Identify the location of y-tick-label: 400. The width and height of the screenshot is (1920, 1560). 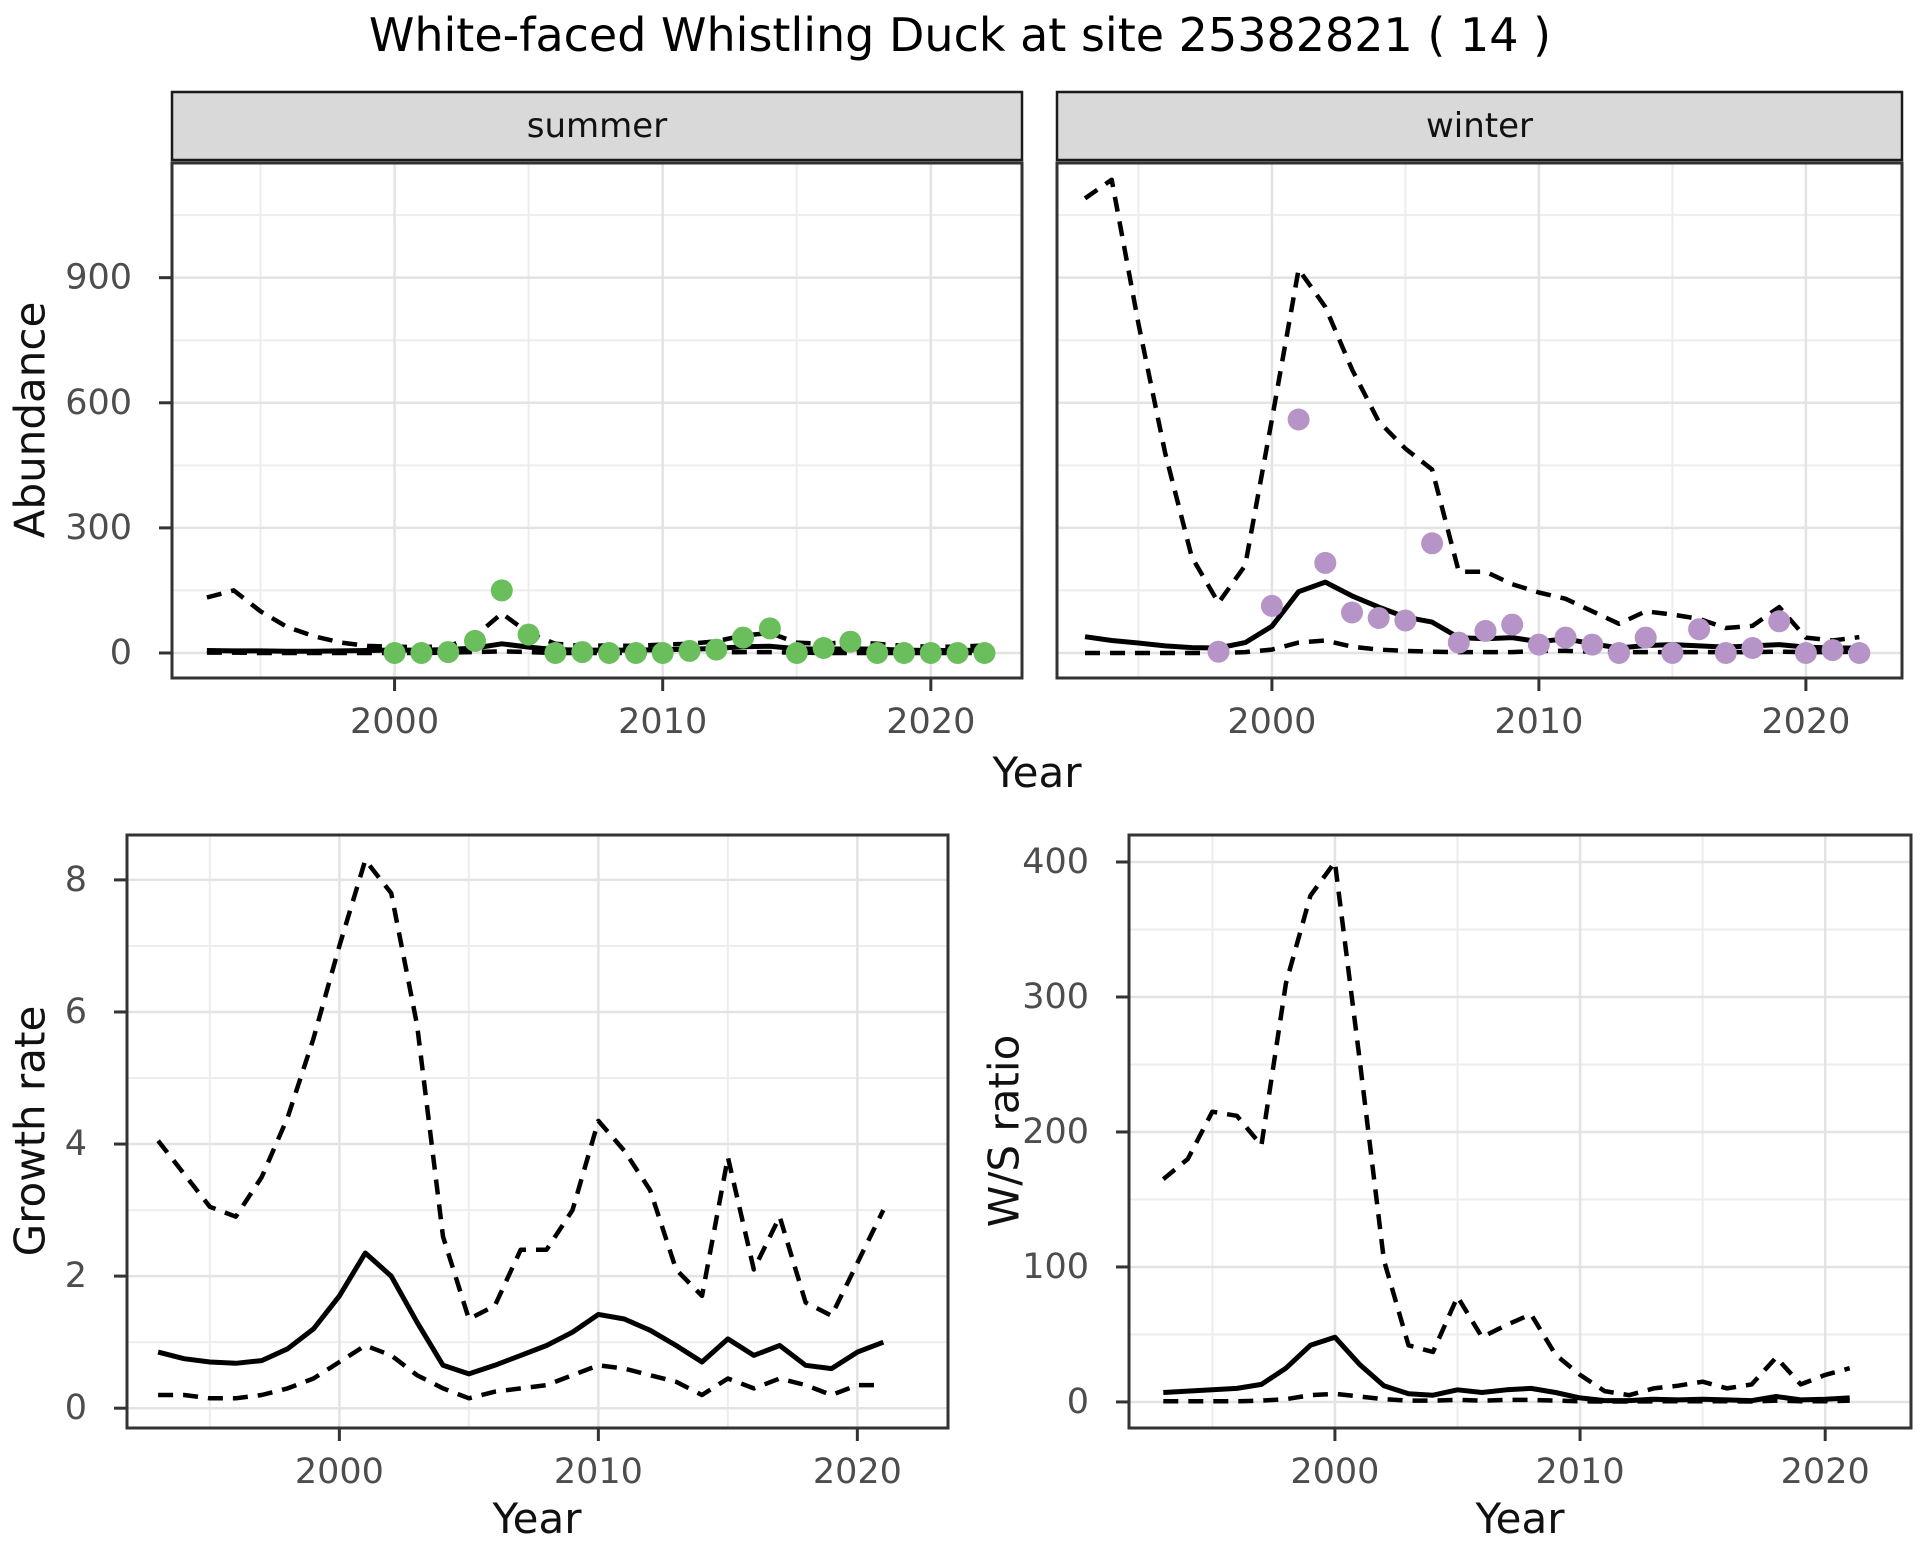
(1055, 862).